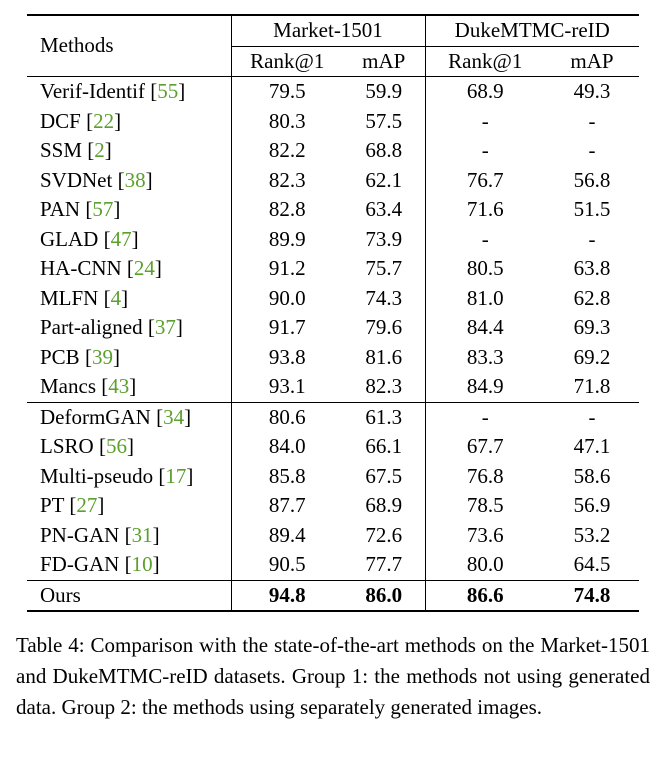 Image resolution: width=667 pixels, height=764 pixels. I want to click on duke-map-cell: 49.3, so click(592, 91).